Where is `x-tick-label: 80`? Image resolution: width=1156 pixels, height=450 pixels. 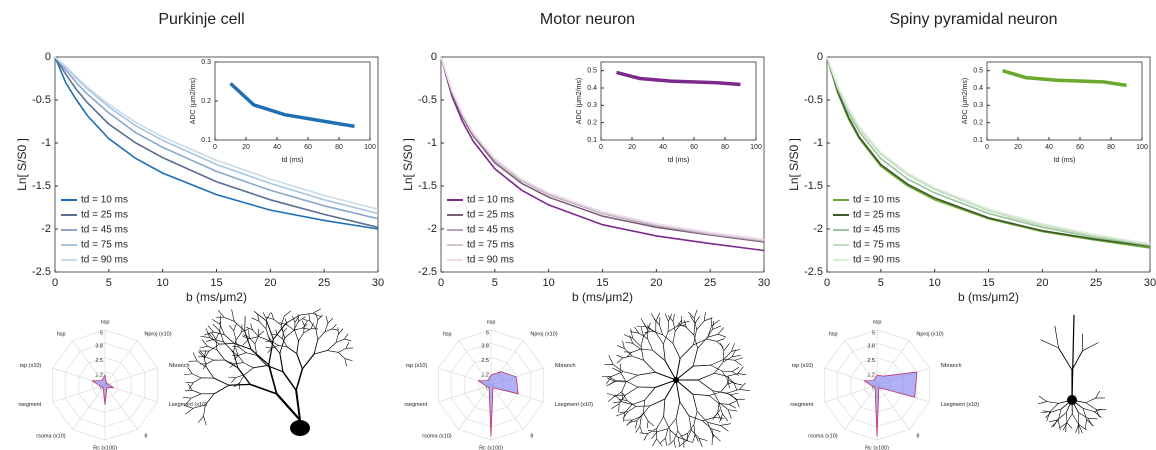 x-tick-label: 80 is located at coordinates (725, 147).